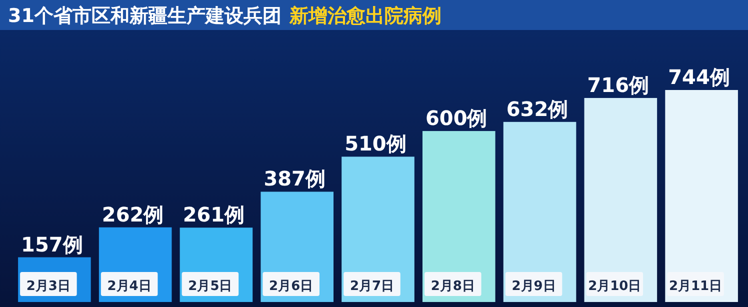 The width and height of the screenshot is (748, 307). What do you see at coordinates (456, 118) in the screenshot?
I see `data-label: 600例` at bounding box center [456, 118].